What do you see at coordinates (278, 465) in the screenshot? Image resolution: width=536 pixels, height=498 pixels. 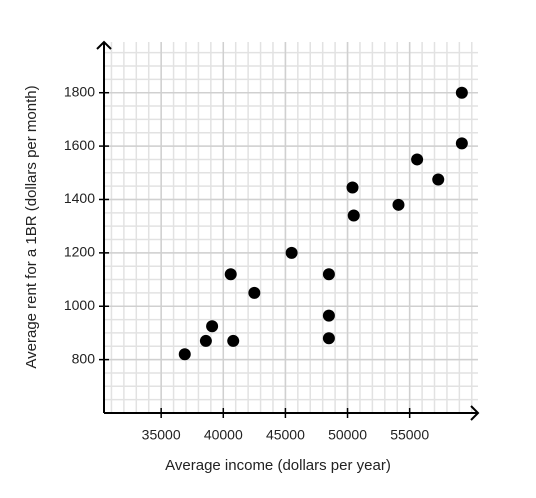 I see `x-axis-label: Average income (dollars per year)` at bounding box center [278, 465].